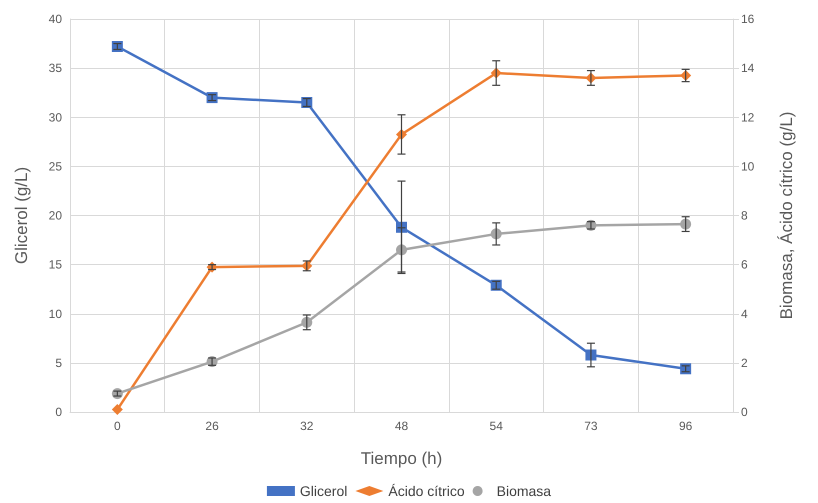  I want to click on y-tick-label: 25, so click(55, 166).